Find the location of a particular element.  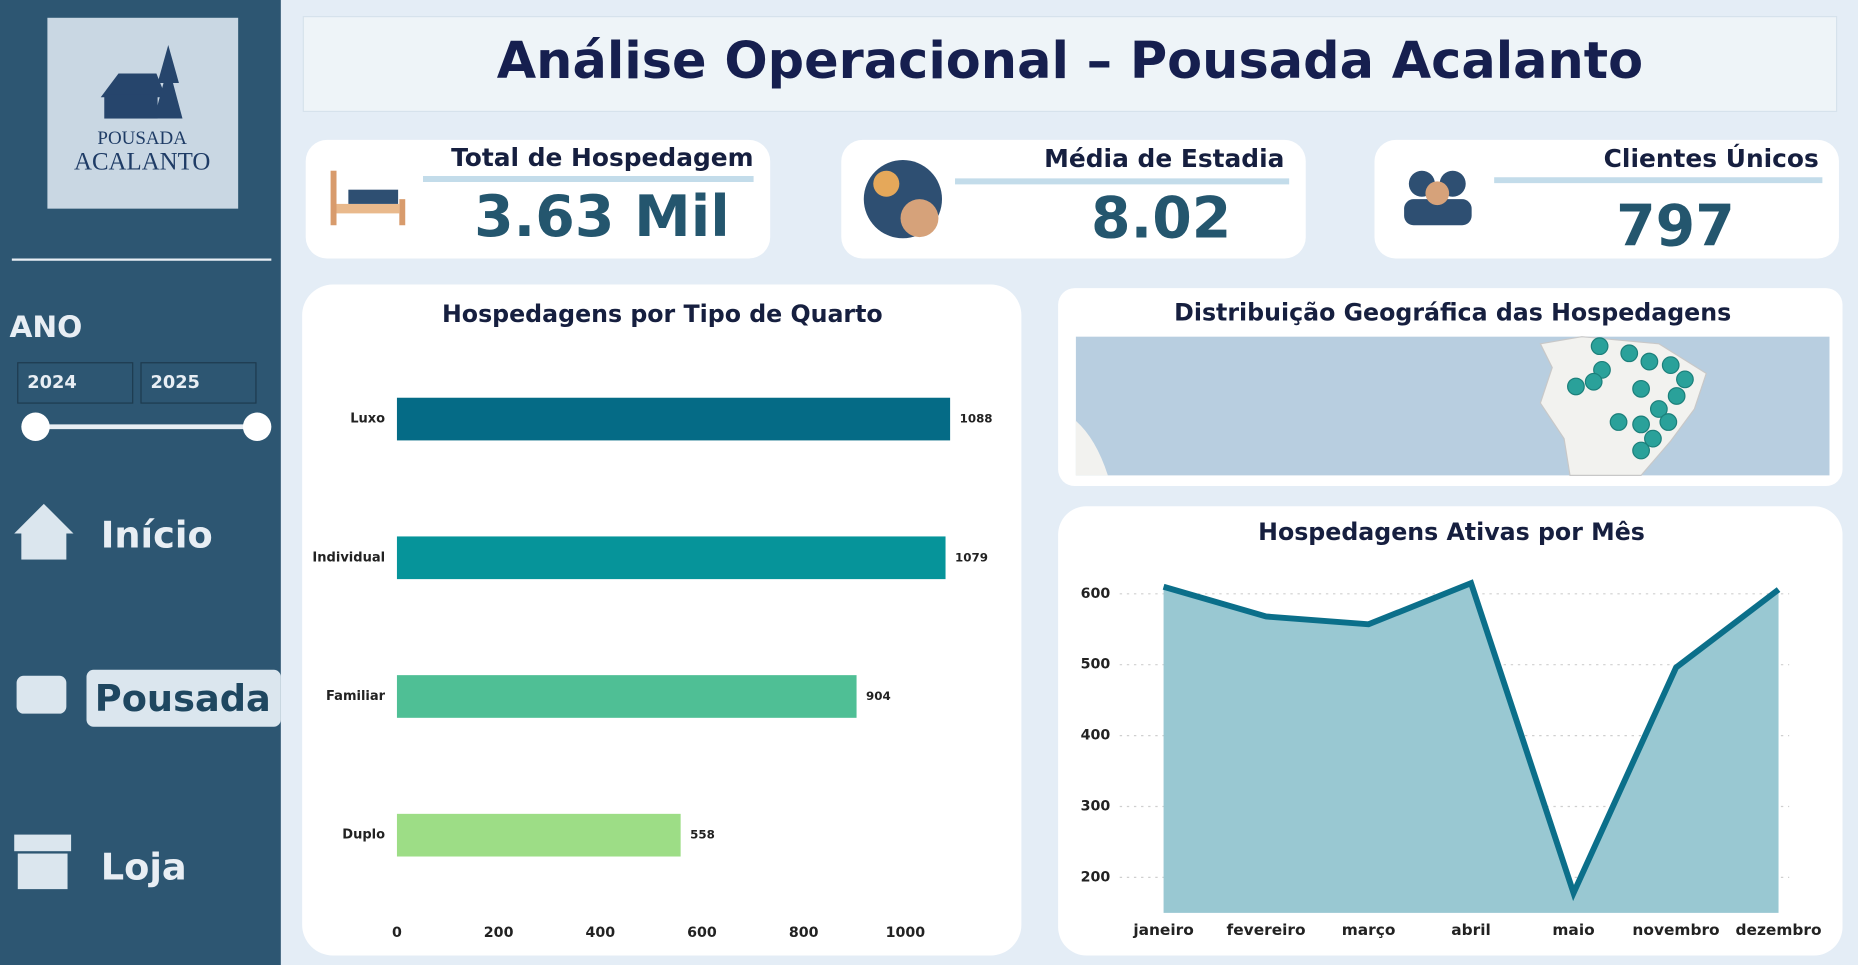

nav-item: Loja is located at coordinates (144, 866).